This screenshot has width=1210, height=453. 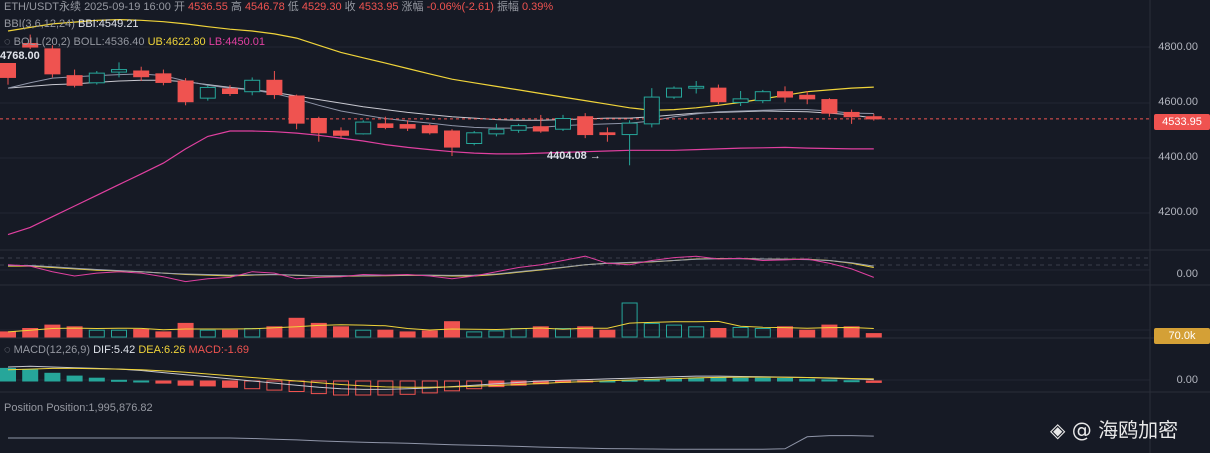 What do you see at coordinates (264, 7) in the screenshot?
I see `high-value: 4546.78` at bounding box center [264, 7].